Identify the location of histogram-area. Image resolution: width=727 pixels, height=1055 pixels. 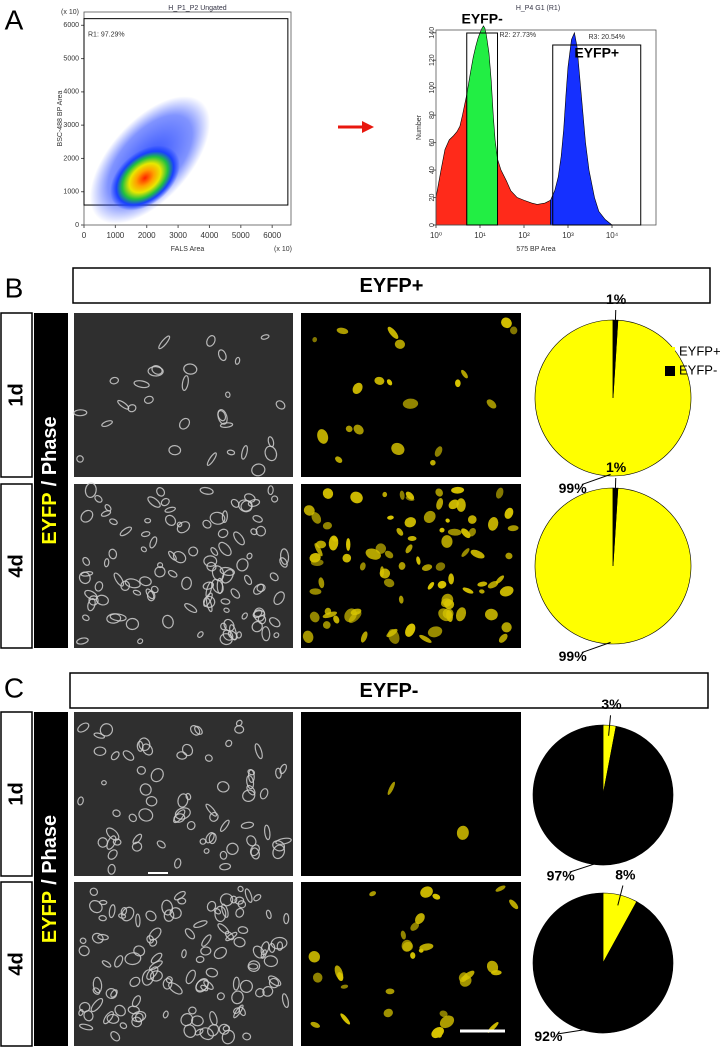
(482, 125).